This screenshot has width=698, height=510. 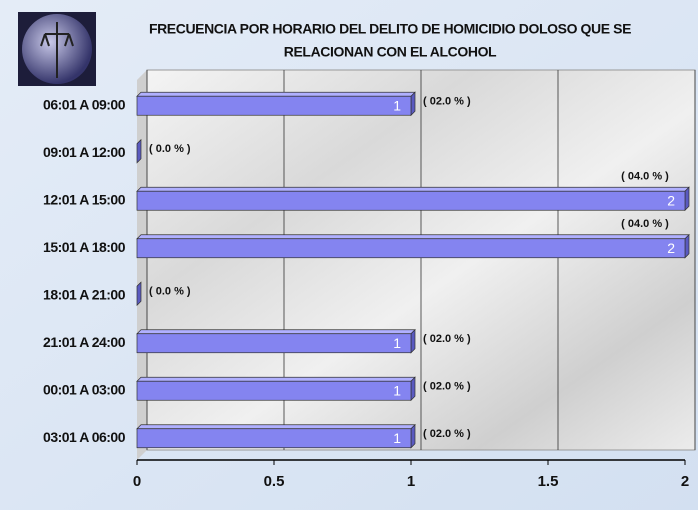 What do you see at coordinates (685, 481) in the screenshot?
I see `x-tick-label: 2` at bounding box center [685, 481].